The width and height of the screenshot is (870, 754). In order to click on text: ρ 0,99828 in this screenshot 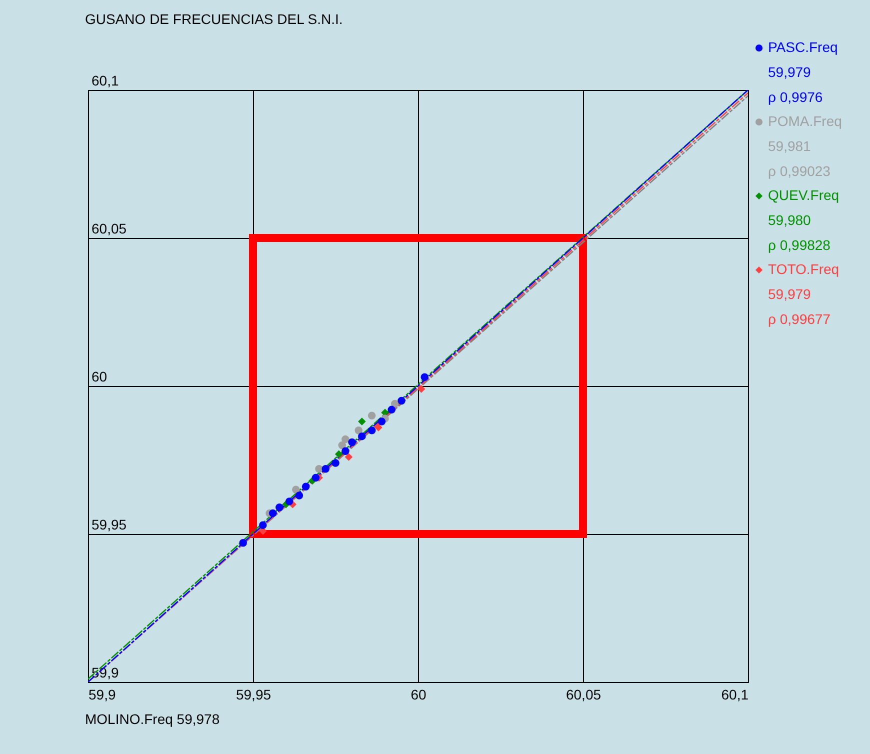, I will do `click(799, 245)`.